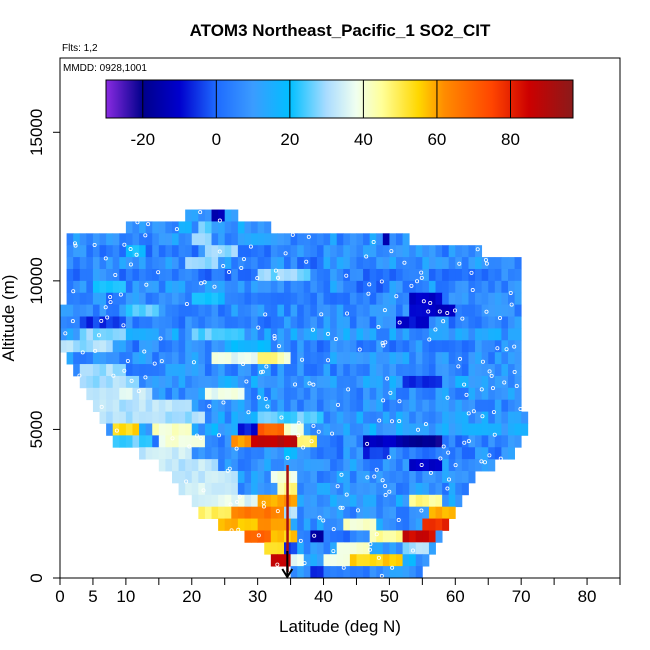 Image resolution: width=650 pixels, height=650 pixels. What do you see at coordinates (216, 139) in the screenshot?
I see `colorbar-tick-label: 0` at bounding box center [216, 139].